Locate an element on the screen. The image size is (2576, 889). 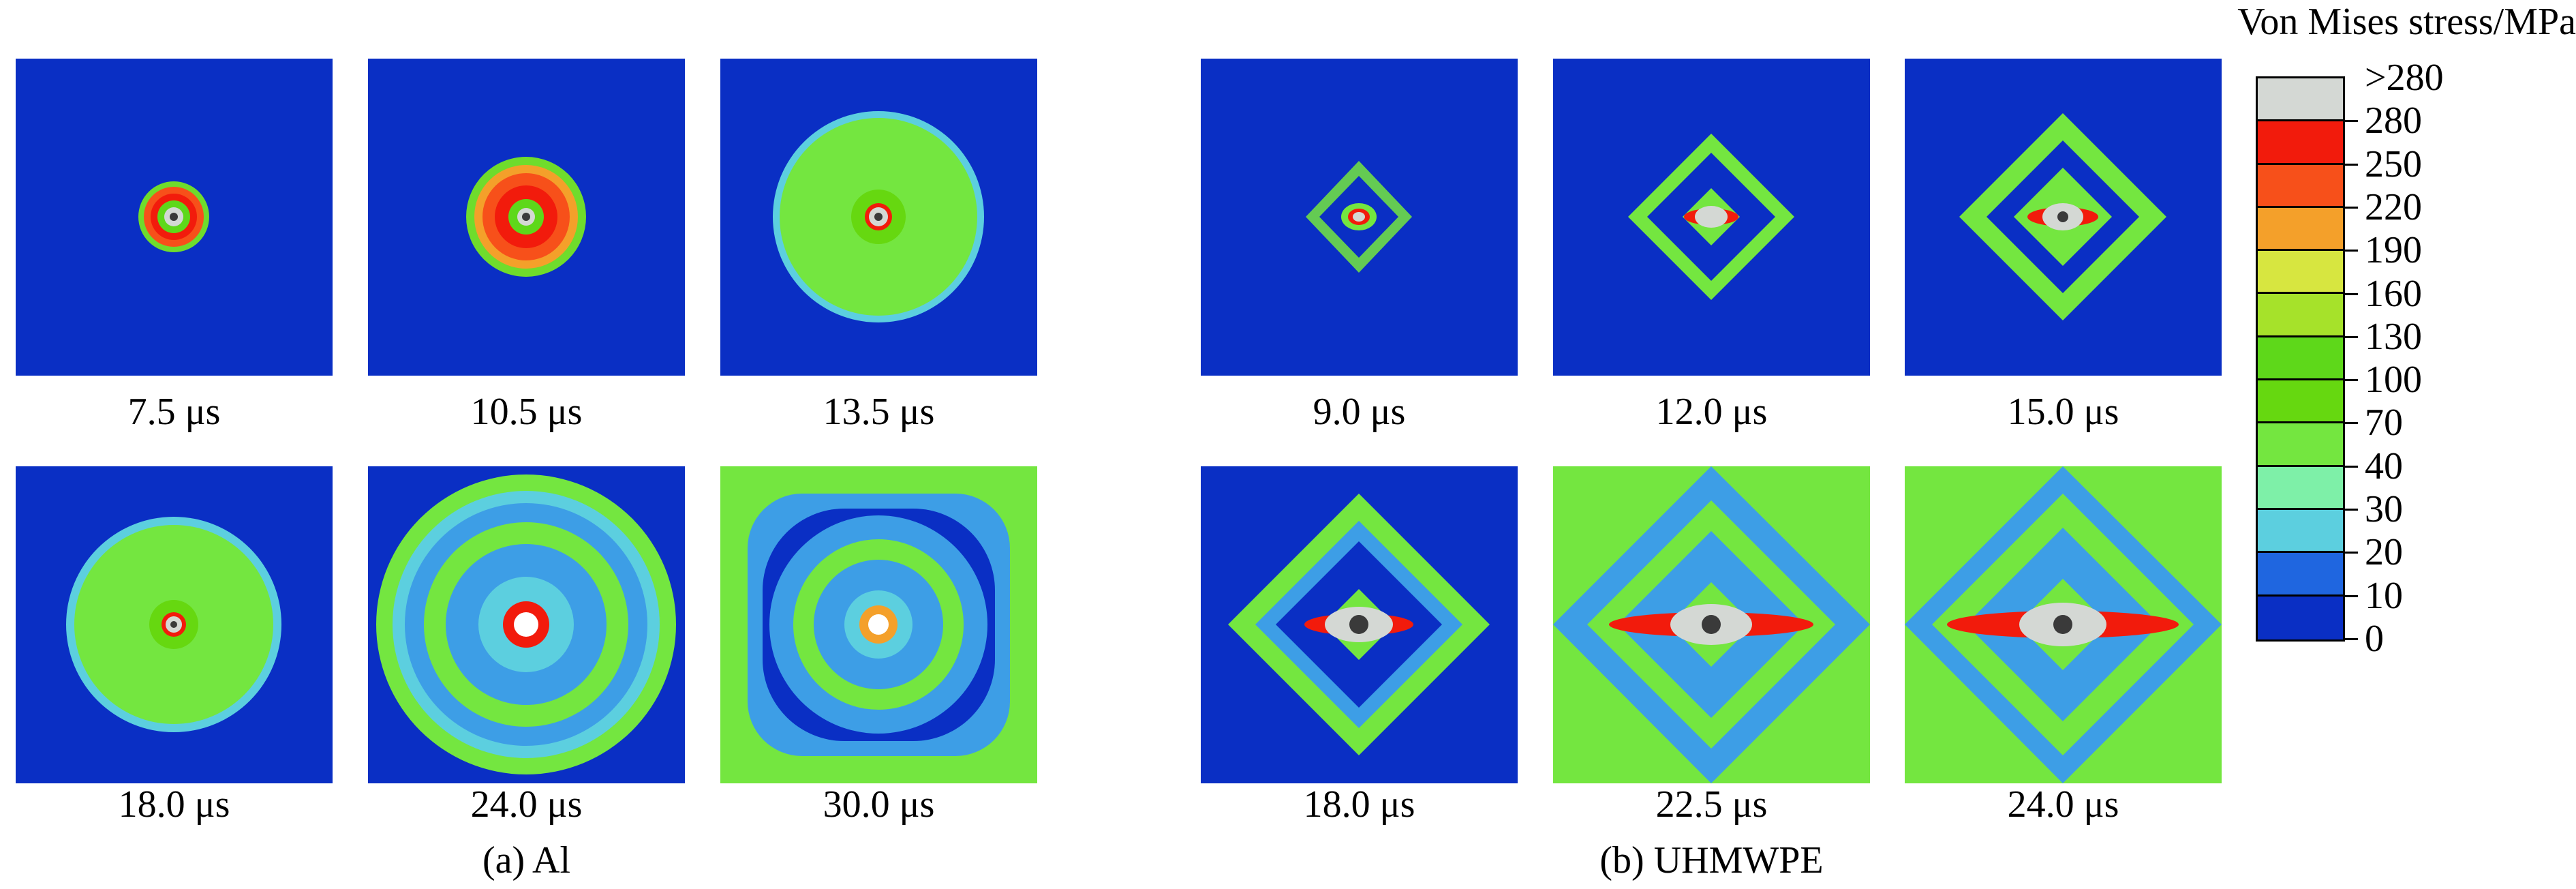
colorbar-label: 100 is located at coordinates (2393, 380).